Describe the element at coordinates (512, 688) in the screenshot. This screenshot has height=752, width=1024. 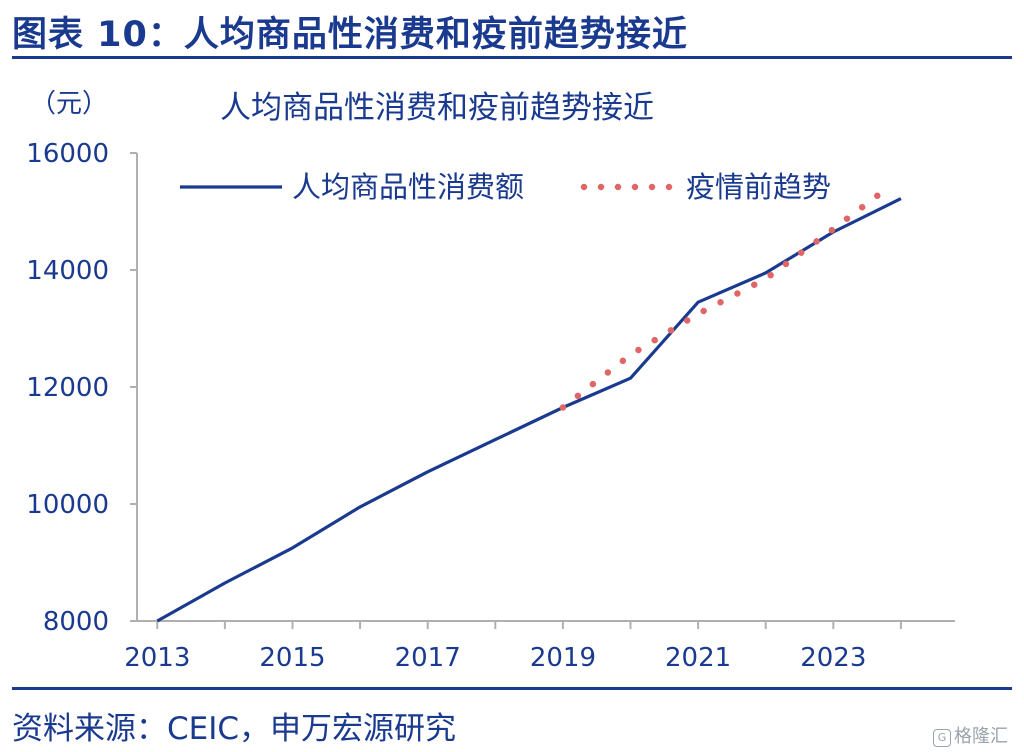
I see `source-rule` at that location.